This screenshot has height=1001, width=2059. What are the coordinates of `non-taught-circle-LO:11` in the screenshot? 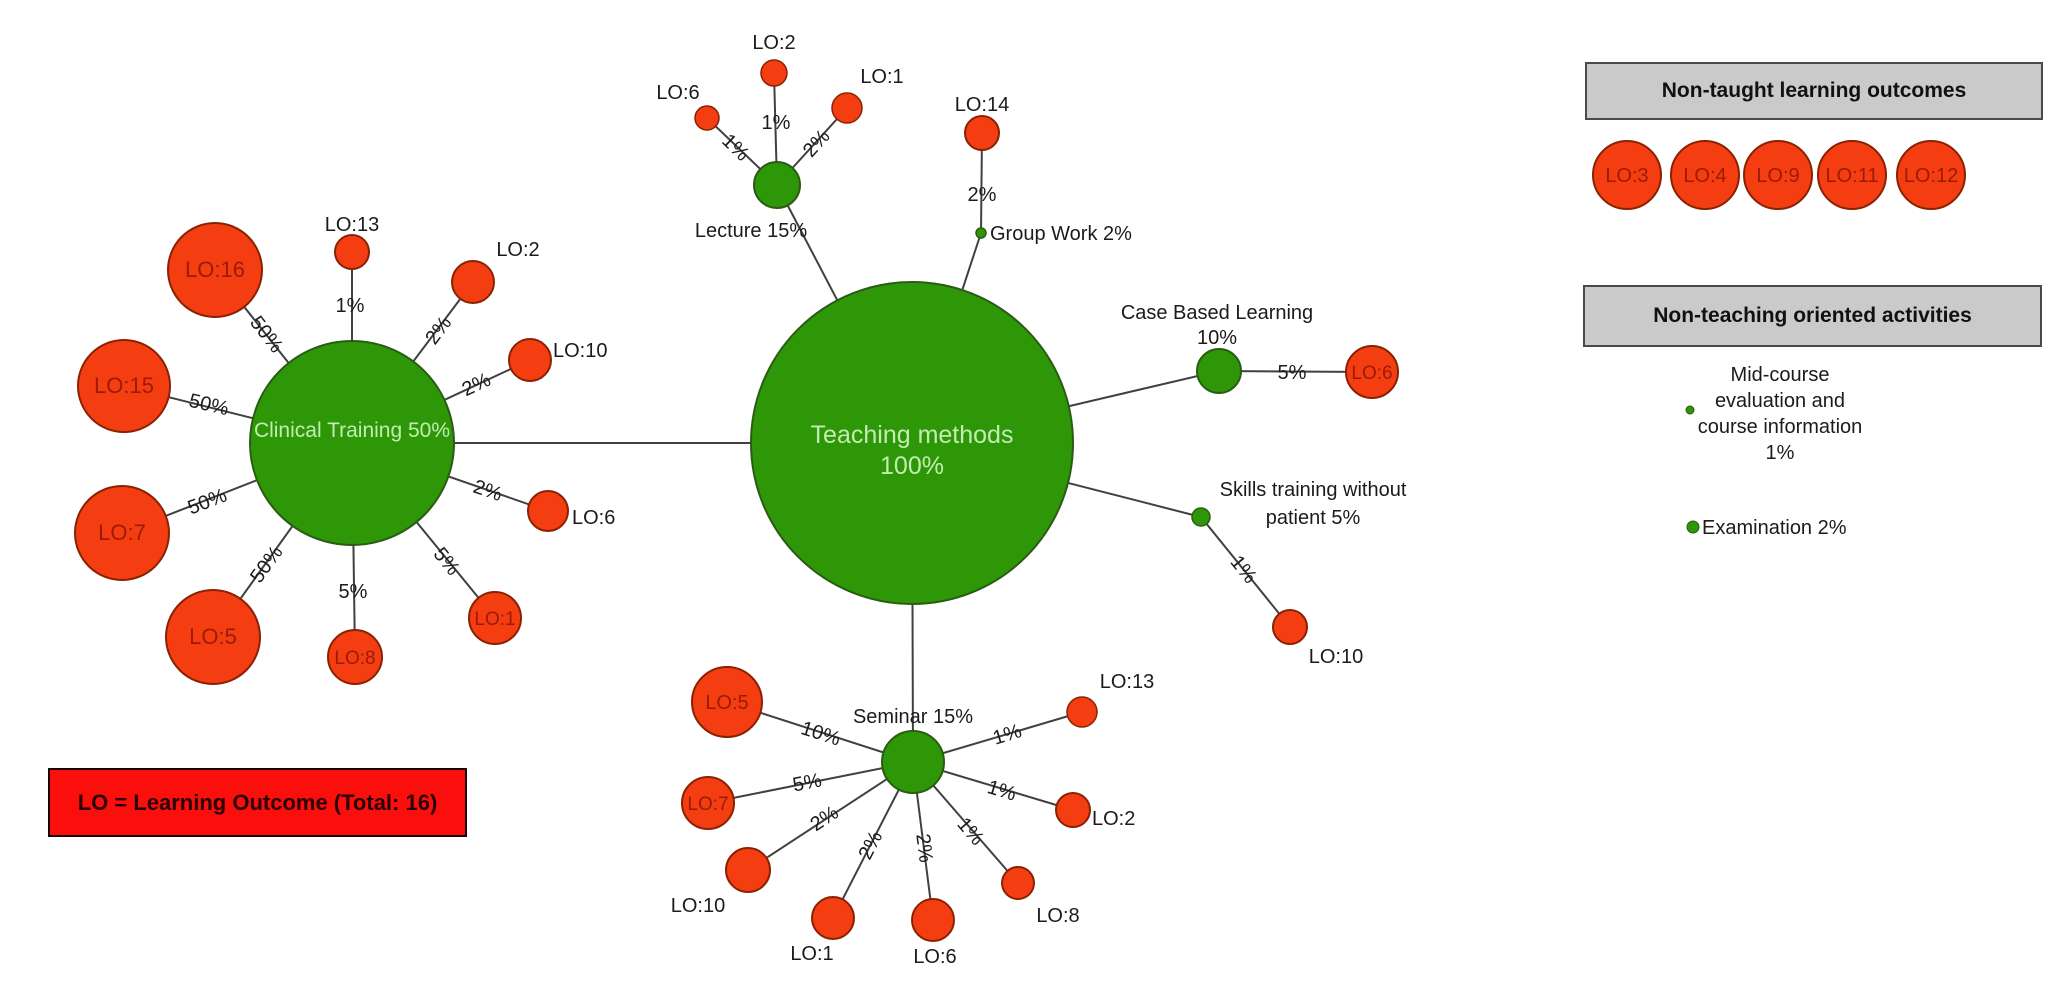 It's located at (1852, 175).